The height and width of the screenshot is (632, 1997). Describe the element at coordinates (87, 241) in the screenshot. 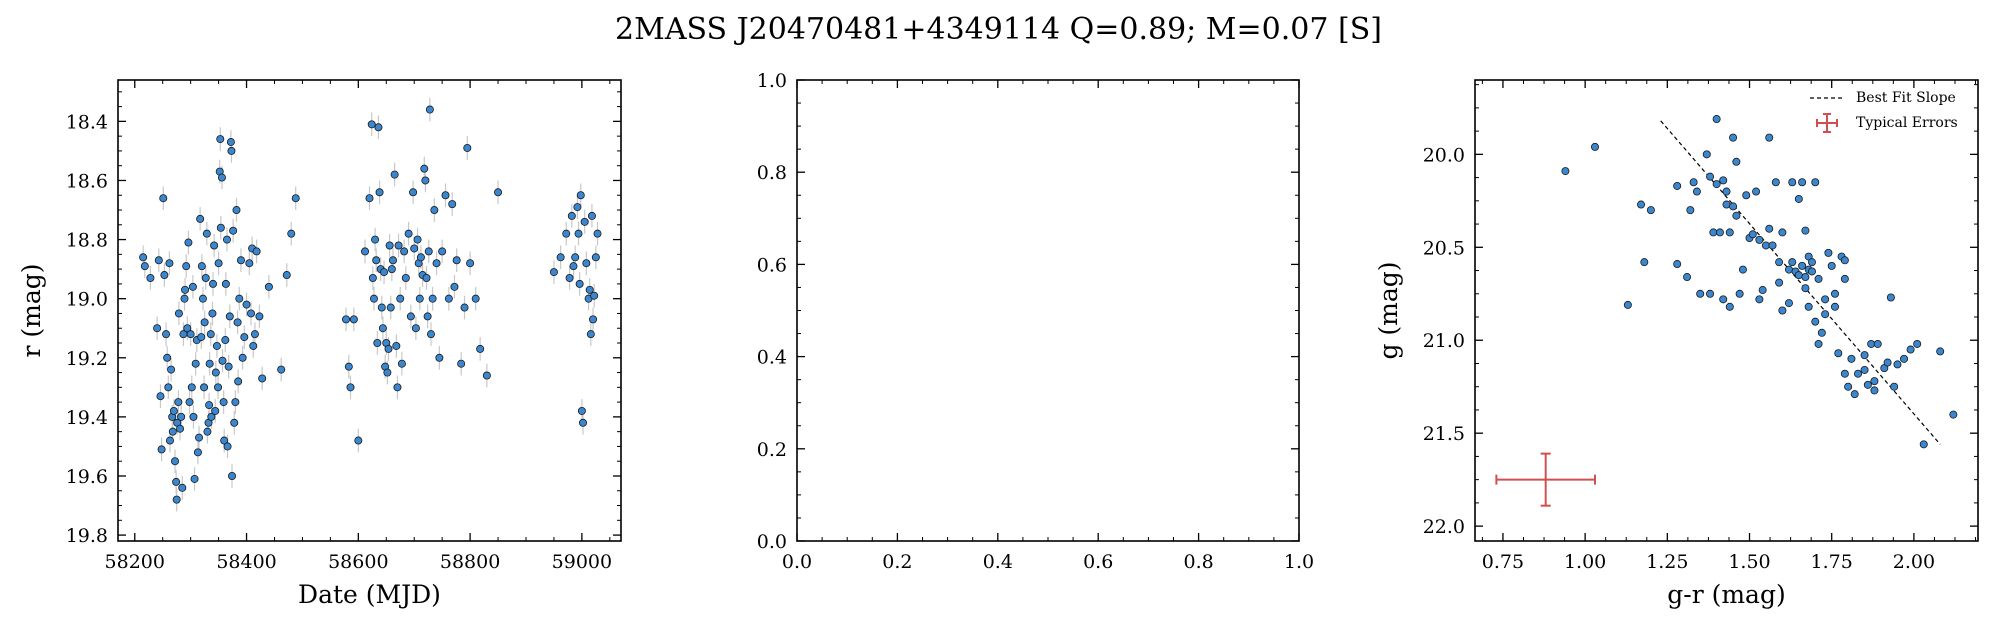

I see `y-tick-label: 18.8` at that location.